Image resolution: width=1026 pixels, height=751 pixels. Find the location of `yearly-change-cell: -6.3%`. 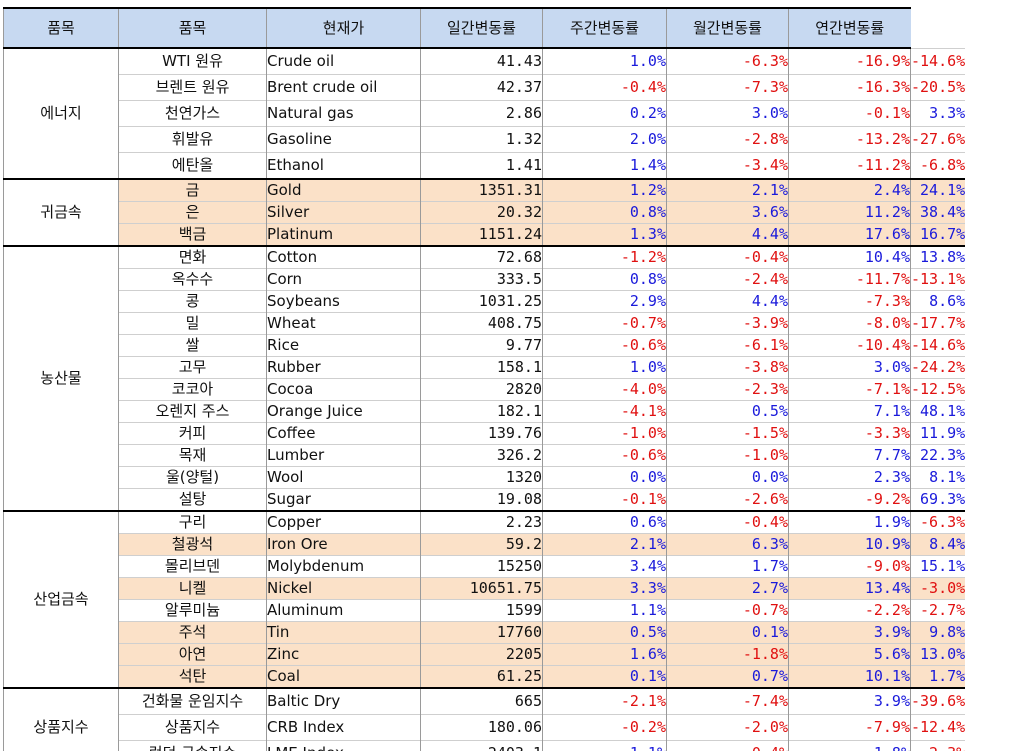

yearly-change-cell: -6.3% is located at coordinates (938, 522).